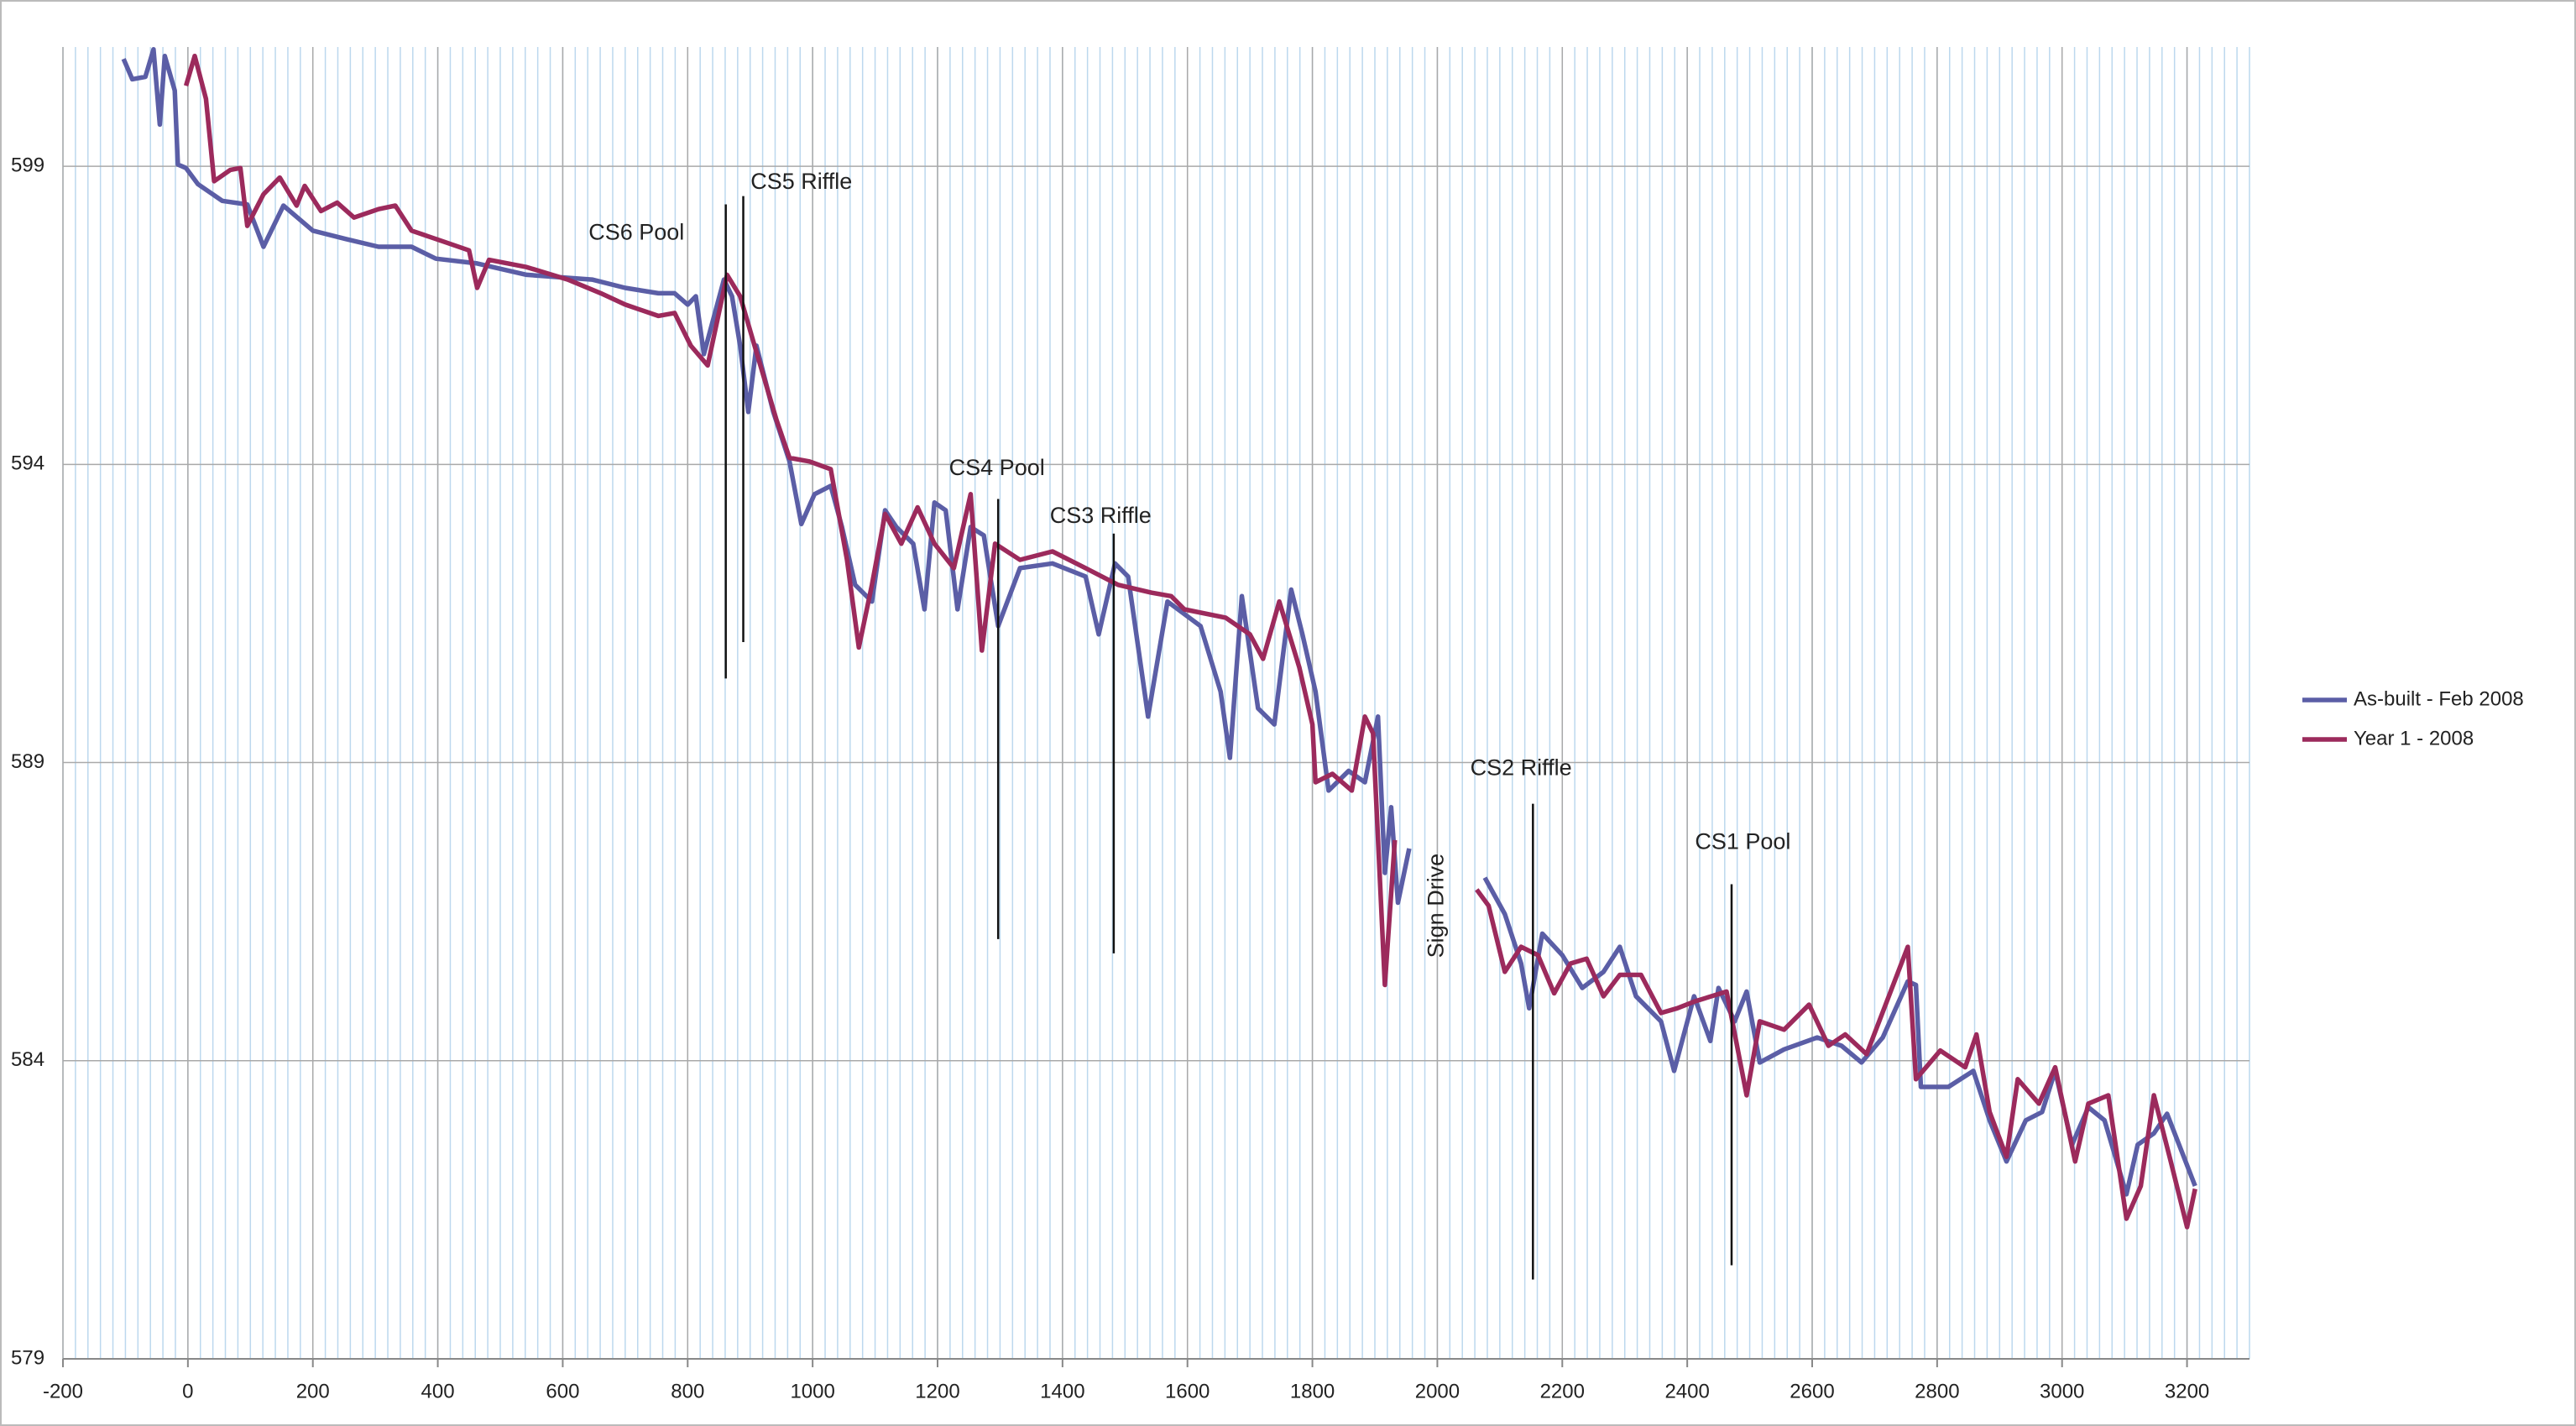 This screenshot has height=1426, width=2576. Describe the element at coordinates (2062, 1391) in the screenshot. I see `x-tick-label: 3000` at that location.